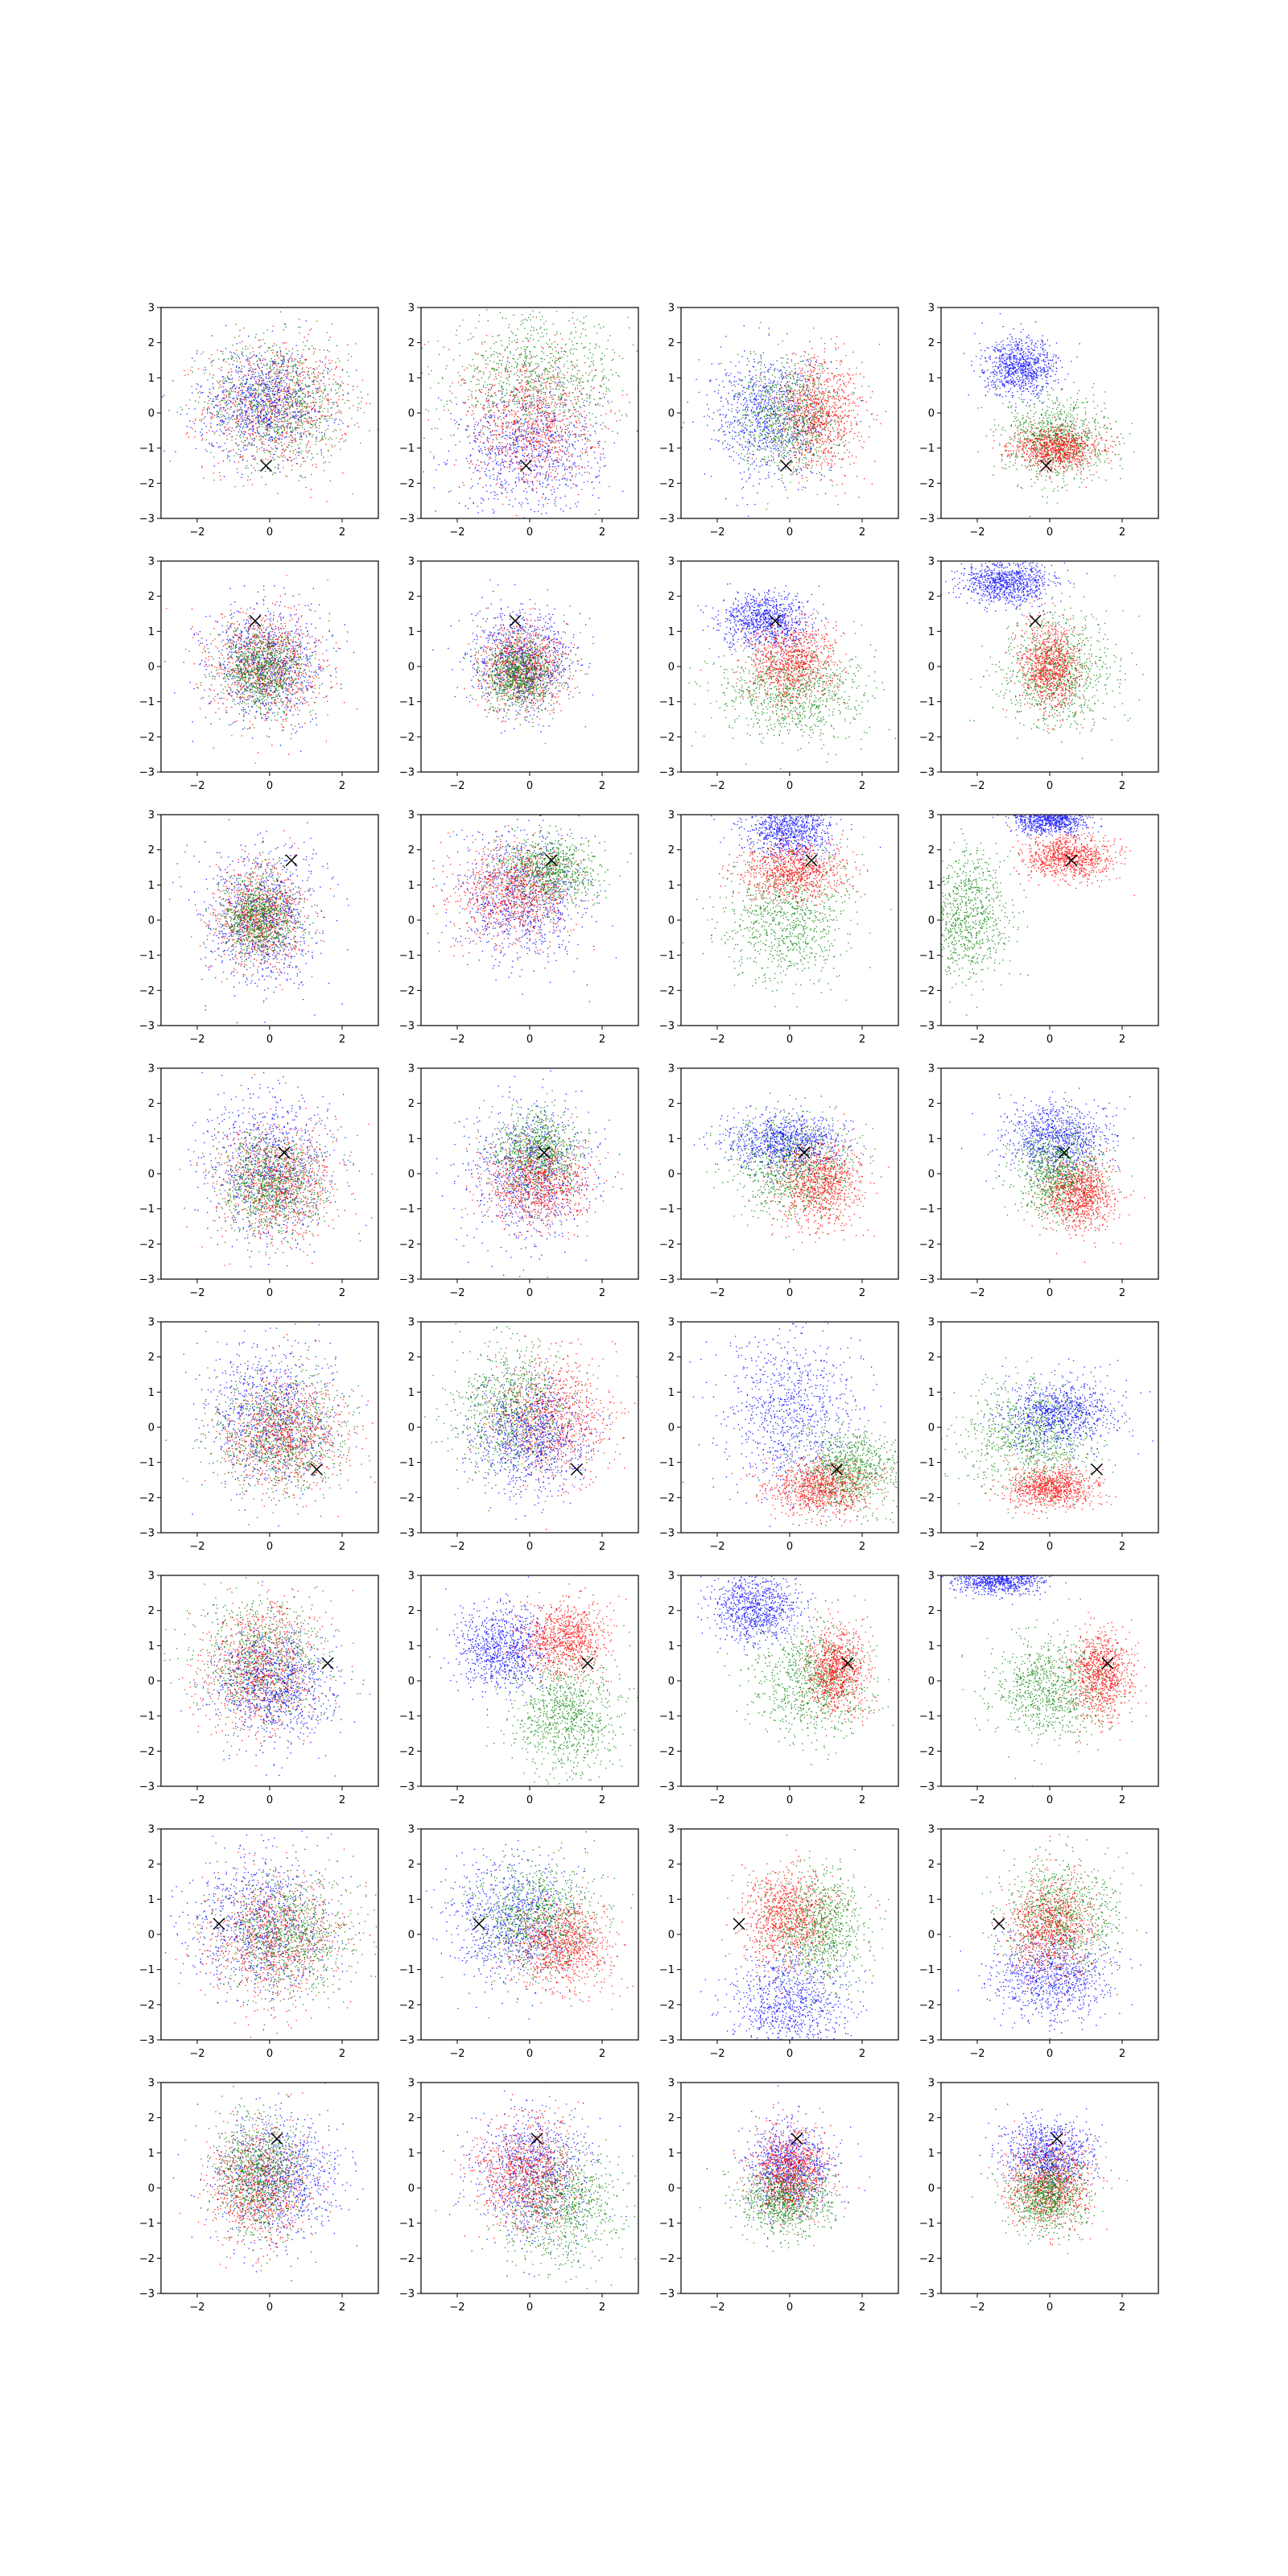 This screenshot has height=2576, width=1288. What do you see at coordinates (259, 1435) in the screenshot?
I see `subplot-r5-c1: −2 0 2 −3 −2 −1 0 1 2 3` at bounding box center [259, 1435].